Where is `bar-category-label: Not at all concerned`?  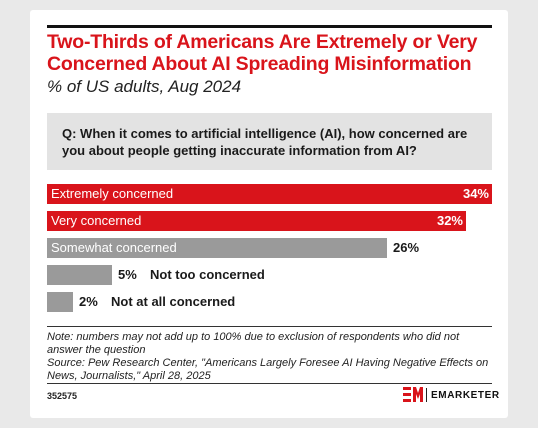 bar-category-label: Not at all concerned is located at coordinates (173, 301).